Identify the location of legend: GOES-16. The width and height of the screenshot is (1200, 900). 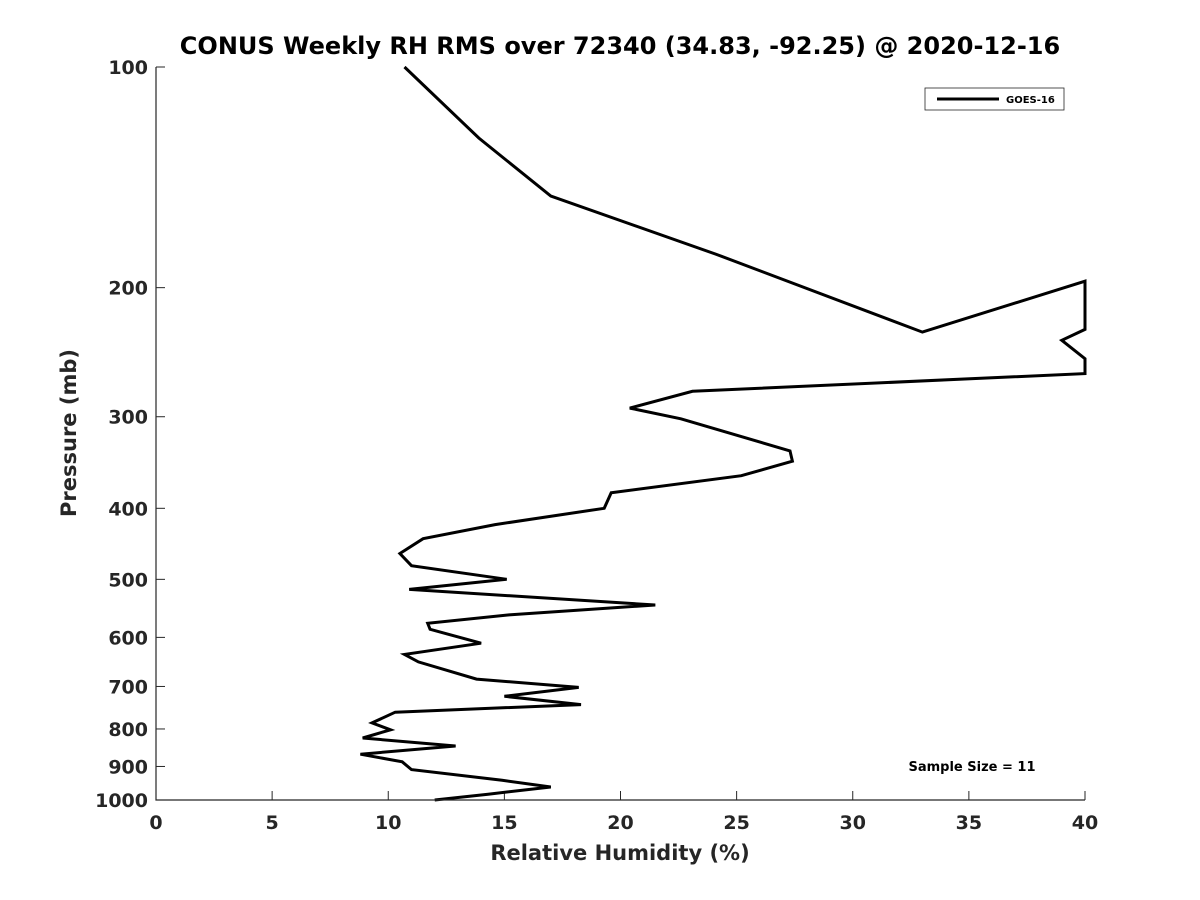
(994, 99).